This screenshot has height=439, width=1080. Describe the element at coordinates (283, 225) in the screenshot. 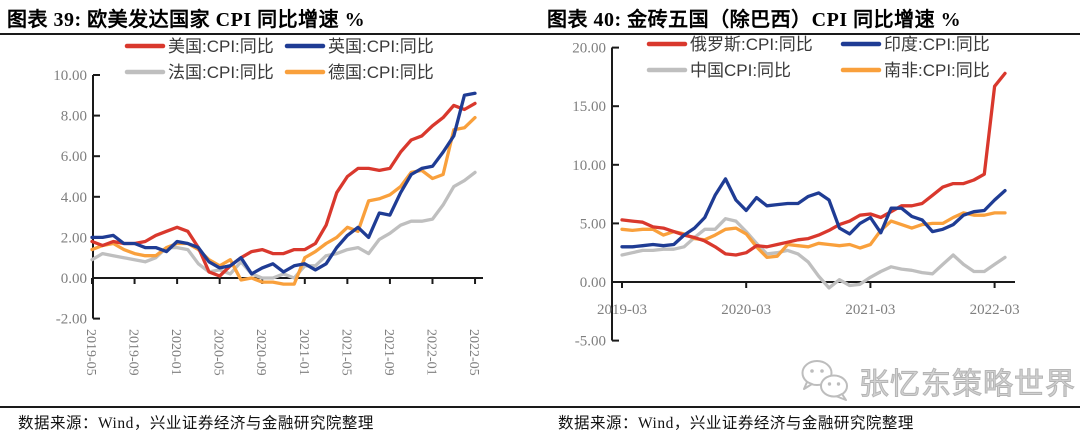

I see `series-line-法国:CPI:同比` at that location.